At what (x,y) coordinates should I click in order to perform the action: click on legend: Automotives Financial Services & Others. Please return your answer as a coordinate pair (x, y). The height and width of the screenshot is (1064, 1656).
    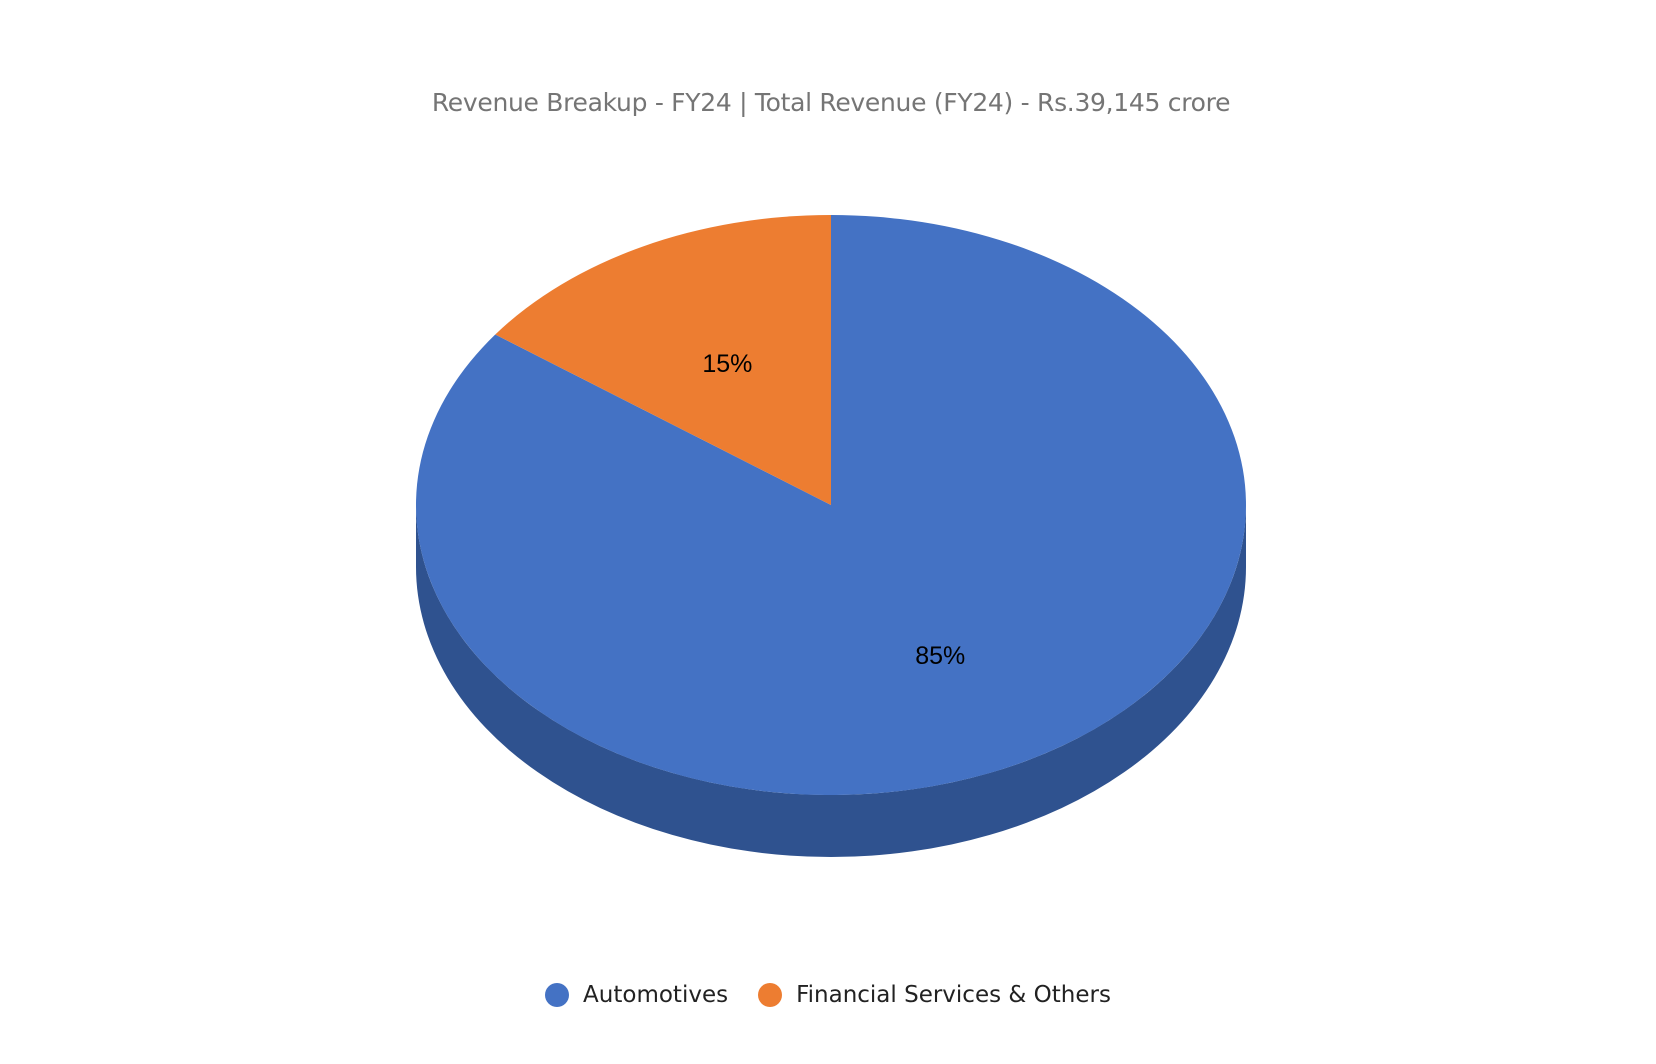
    Looking at the image, I should click on (828, 995).